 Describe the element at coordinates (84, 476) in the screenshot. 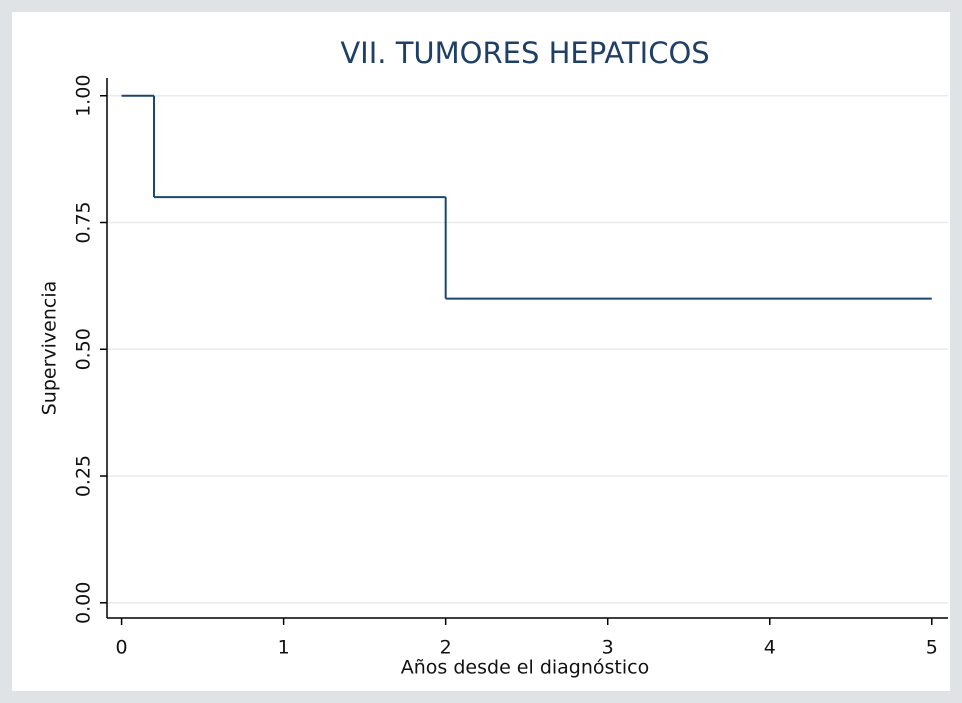

I see `y-tick-label: 0.25` at that location.